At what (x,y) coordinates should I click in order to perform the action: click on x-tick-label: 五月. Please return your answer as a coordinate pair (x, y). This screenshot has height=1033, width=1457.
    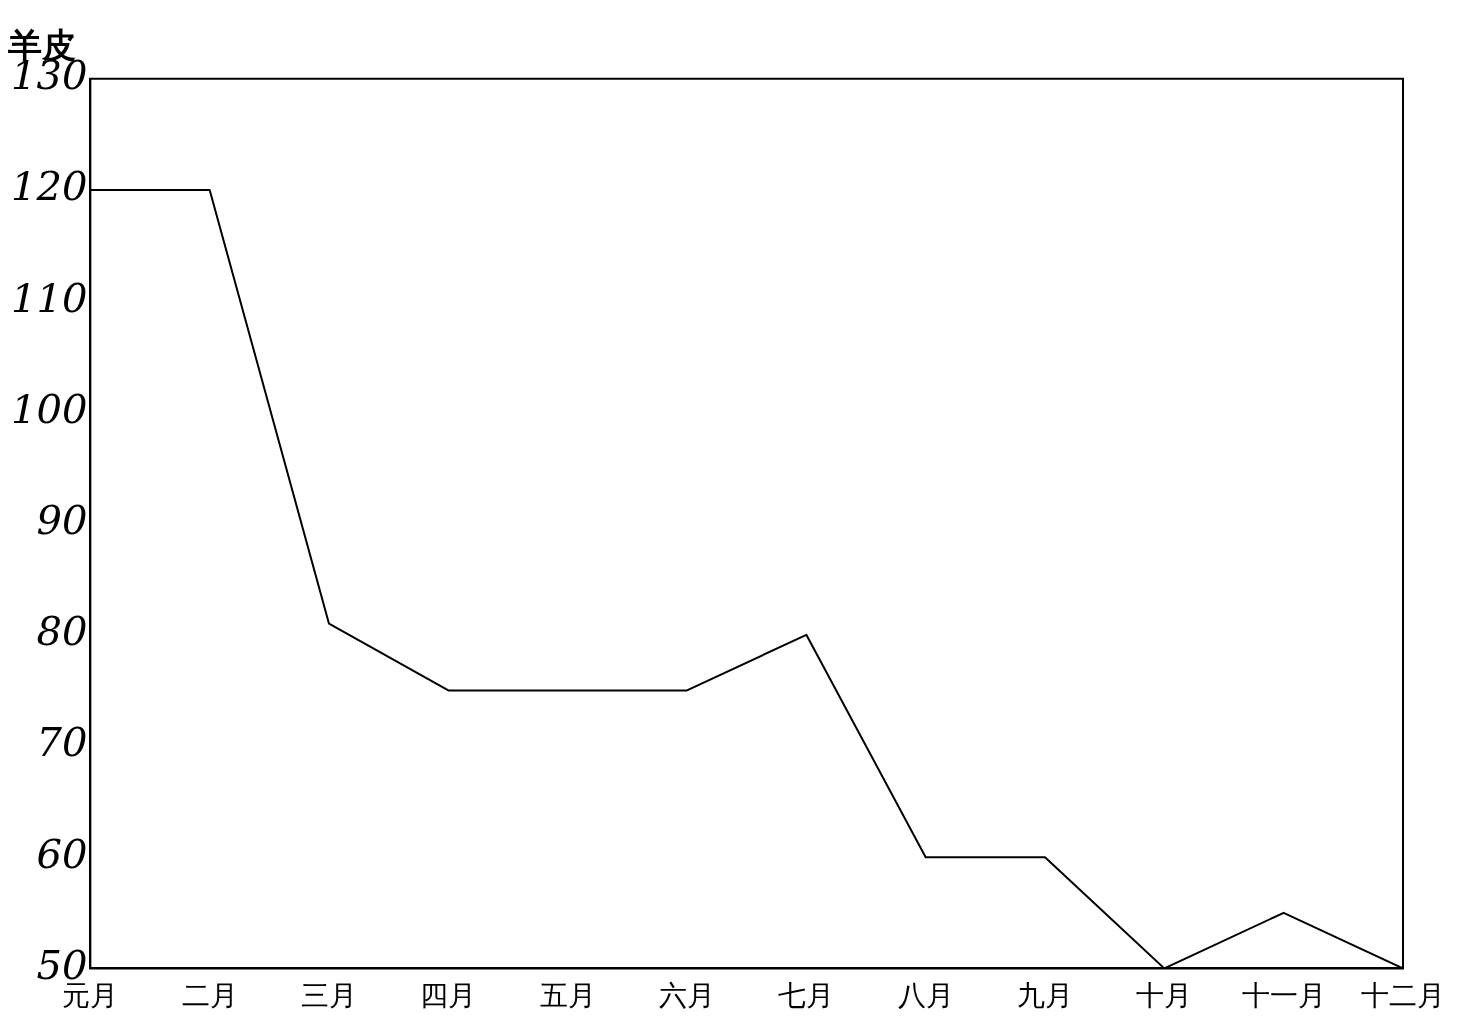
    Looking at the image, I should click on (567, 996).